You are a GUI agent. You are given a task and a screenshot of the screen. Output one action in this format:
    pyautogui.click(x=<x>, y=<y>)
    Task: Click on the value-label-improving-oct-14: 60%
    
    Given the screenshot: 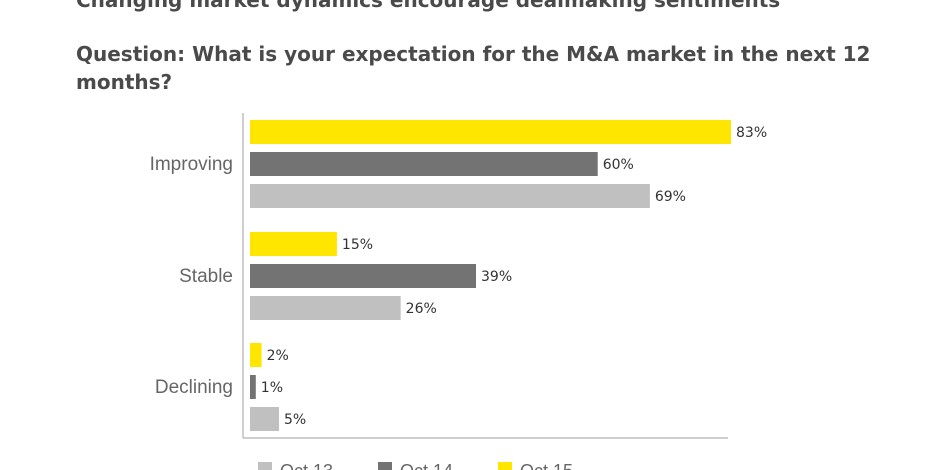 What is the action you would take?
    pyautogui.click(x=618, y=165)
    